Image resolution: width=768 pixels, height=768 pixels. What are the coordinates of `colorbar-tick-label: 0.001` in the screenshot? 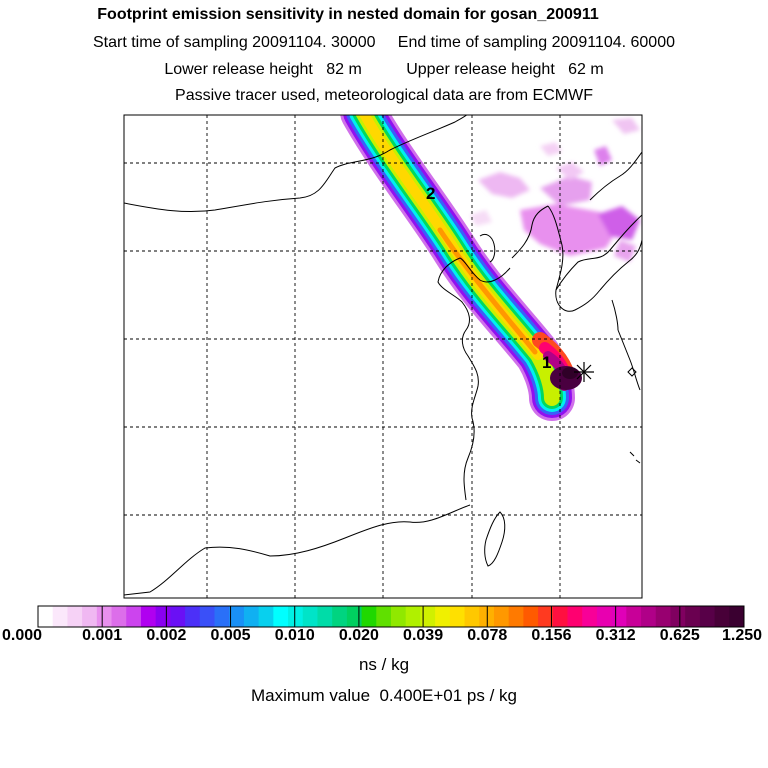 It's located at (102, 635).